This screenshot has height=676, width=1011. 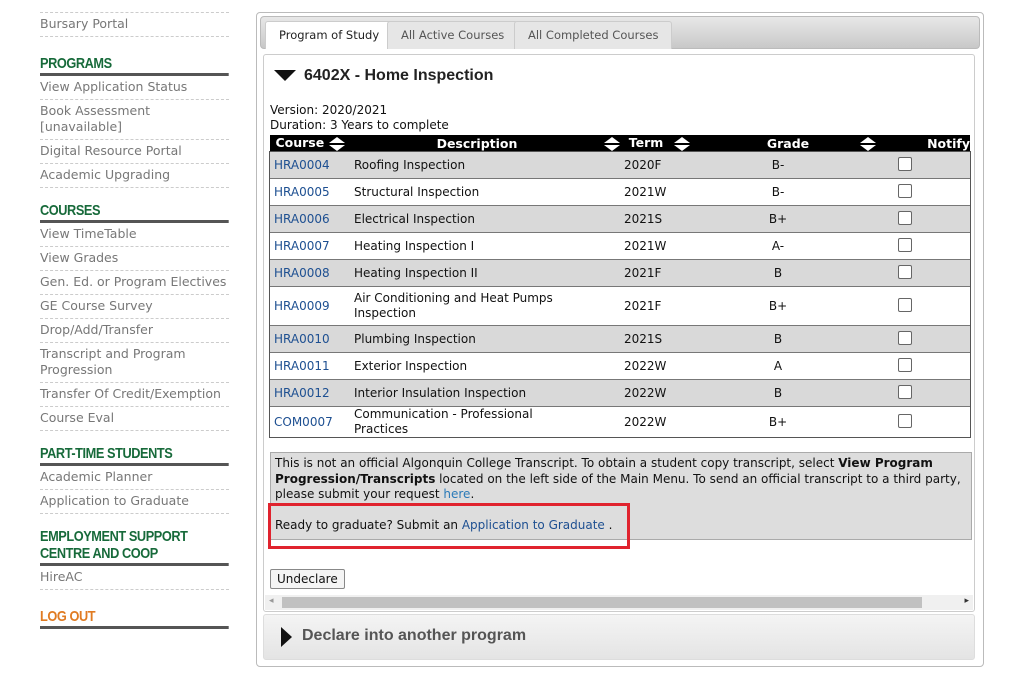 What do you see at coordinates (134, 152) in the screenshot?
I see `sidebar-item: Digital Resource Portal` at bounding box center [134, 152].